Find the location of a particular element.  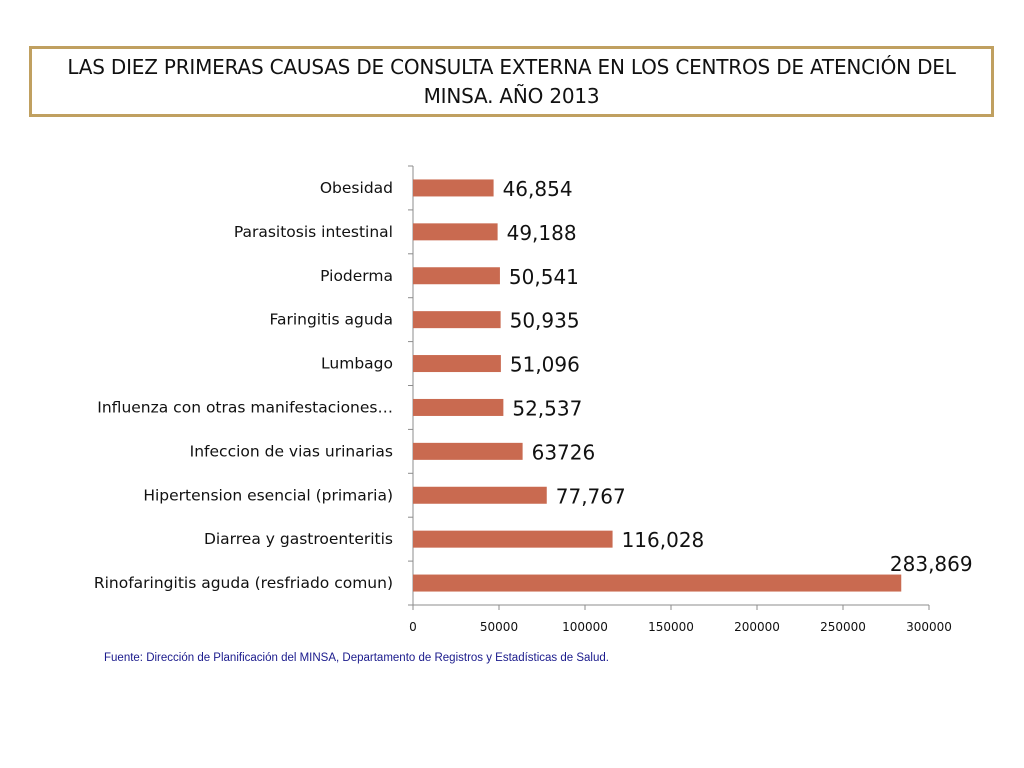

category-label: Obesidad is located at coordinates (356, 188).